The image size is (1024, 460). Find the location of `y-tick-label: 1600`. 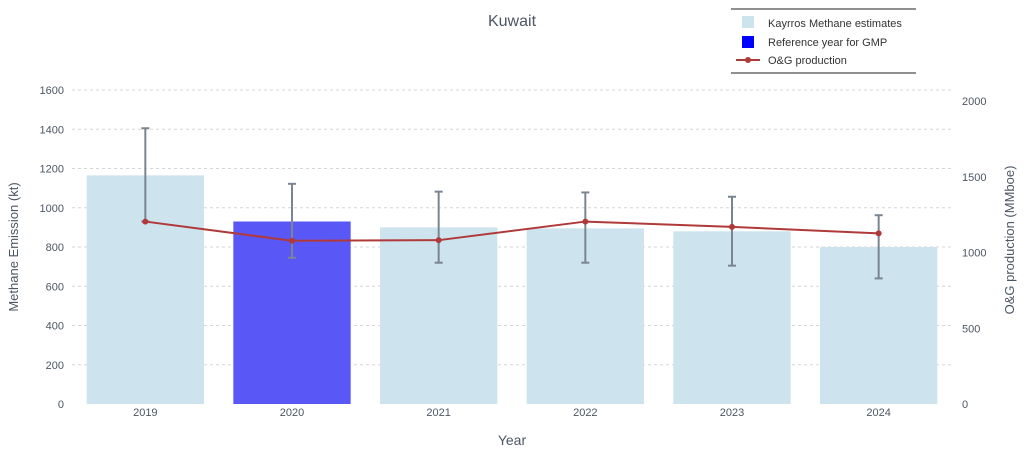

y-tick-label: 1600 is located at coordinates (52, 91).